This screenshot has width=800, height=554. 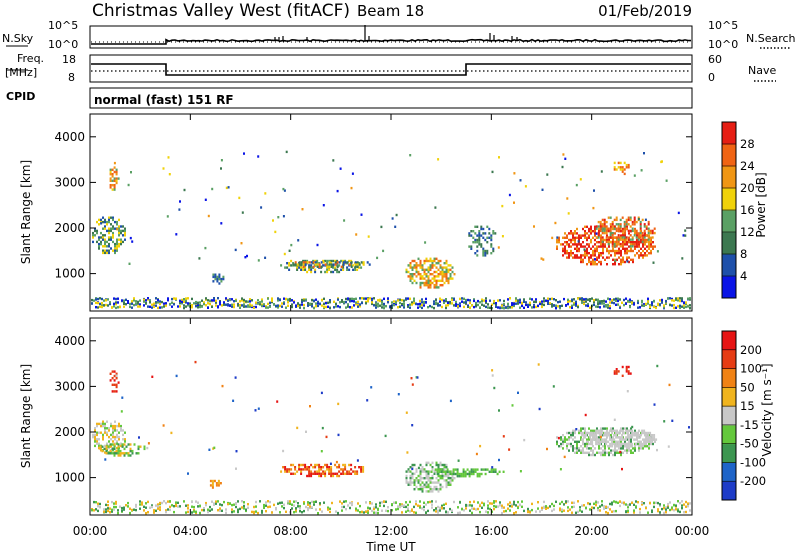 I want to click on noise-panel-frame, so click(x=391, y=37).